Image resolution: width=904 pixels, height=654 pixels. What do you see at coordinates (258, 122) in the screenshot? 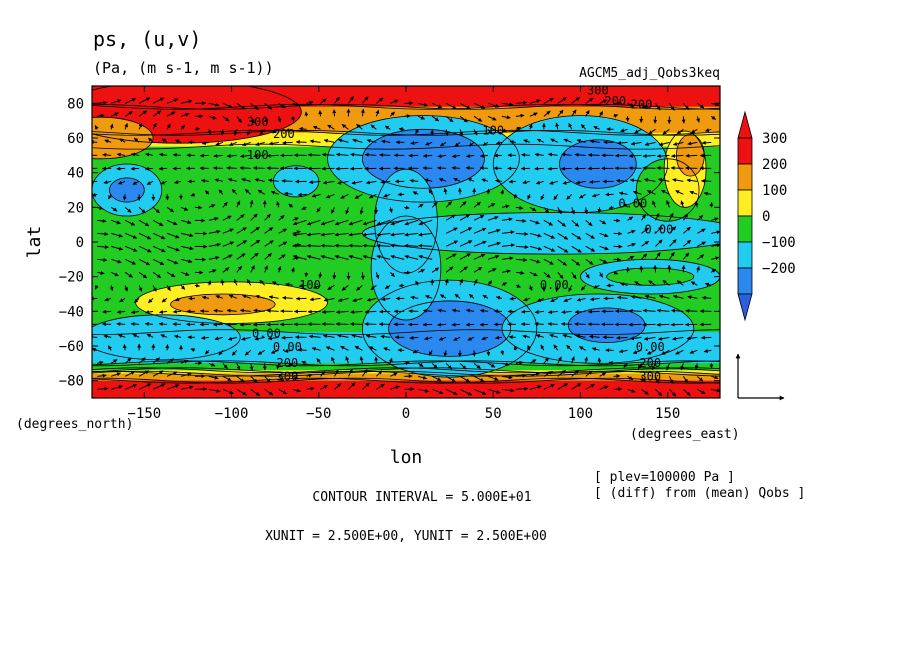
I see `contour-label-0: 300` at bounding box center [258, 122].